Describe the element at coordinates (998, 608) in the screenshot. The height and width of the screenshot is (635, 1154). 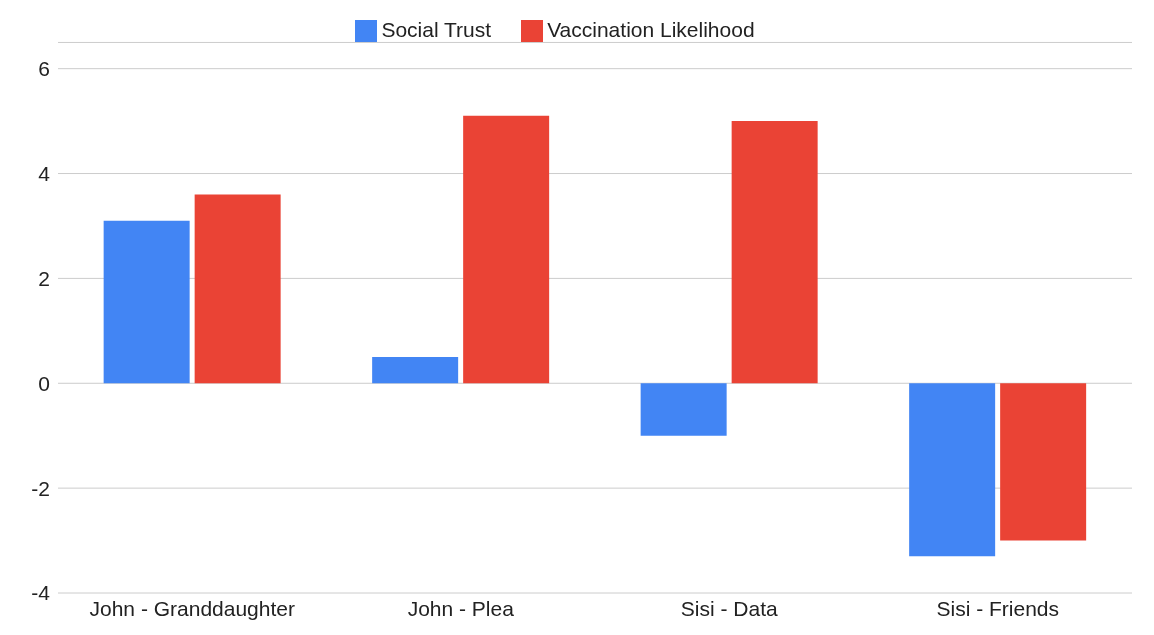
I see `x-tick-label: Sisi - Friends` at that location.